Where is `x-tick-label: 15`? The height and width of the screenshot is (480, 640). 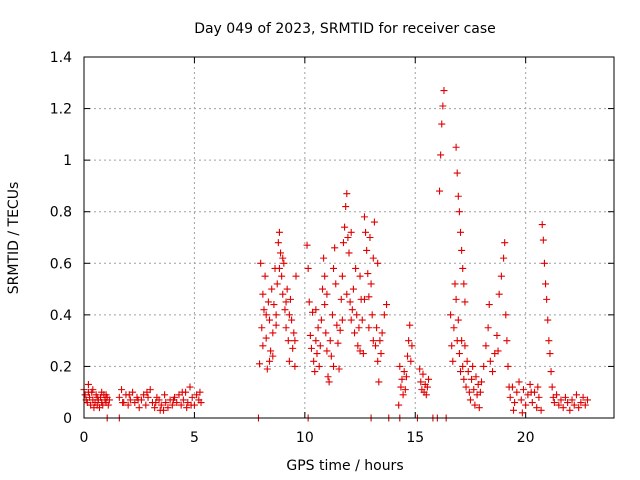
x-tick-label: 15 is located at coordinates (415, 438).